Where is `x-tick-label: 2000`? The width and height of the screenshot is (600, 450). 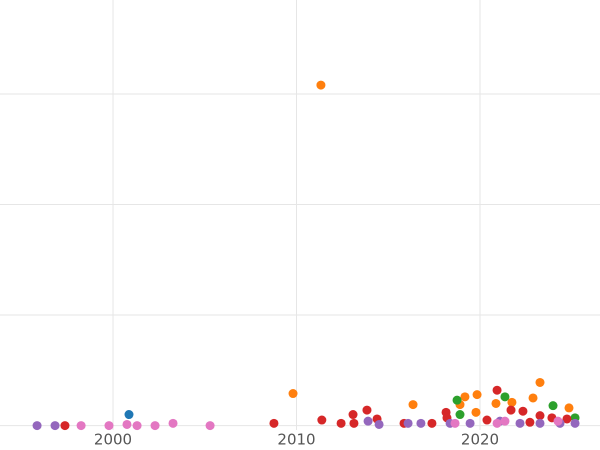
x-tick-label: 2000 is located at coordinates (113, 440).